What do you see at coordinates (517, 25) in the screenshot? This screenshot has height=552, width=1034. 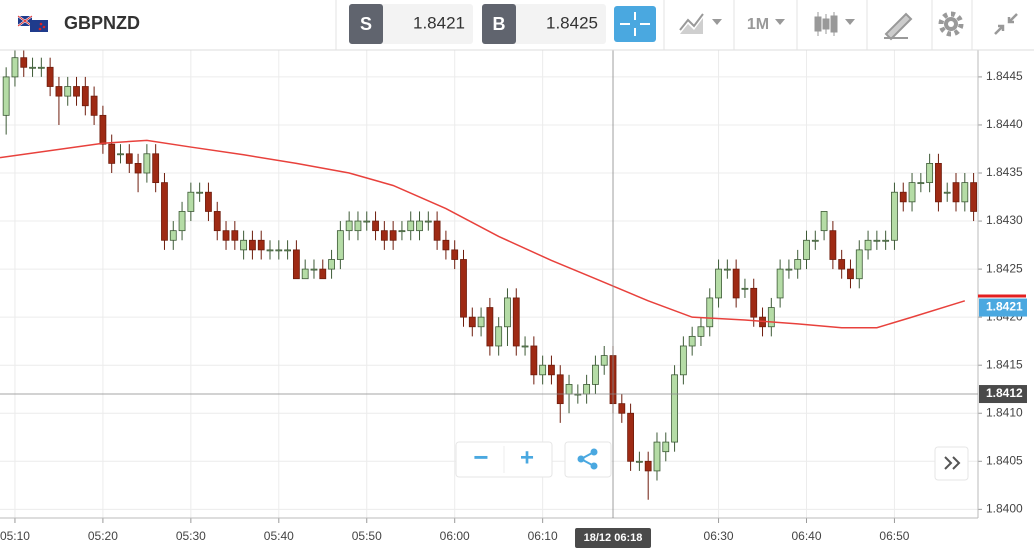 I see `toolbar: GBPNZD S 1.8421 B 1.8425 1M` at bounding box center [517, 25].